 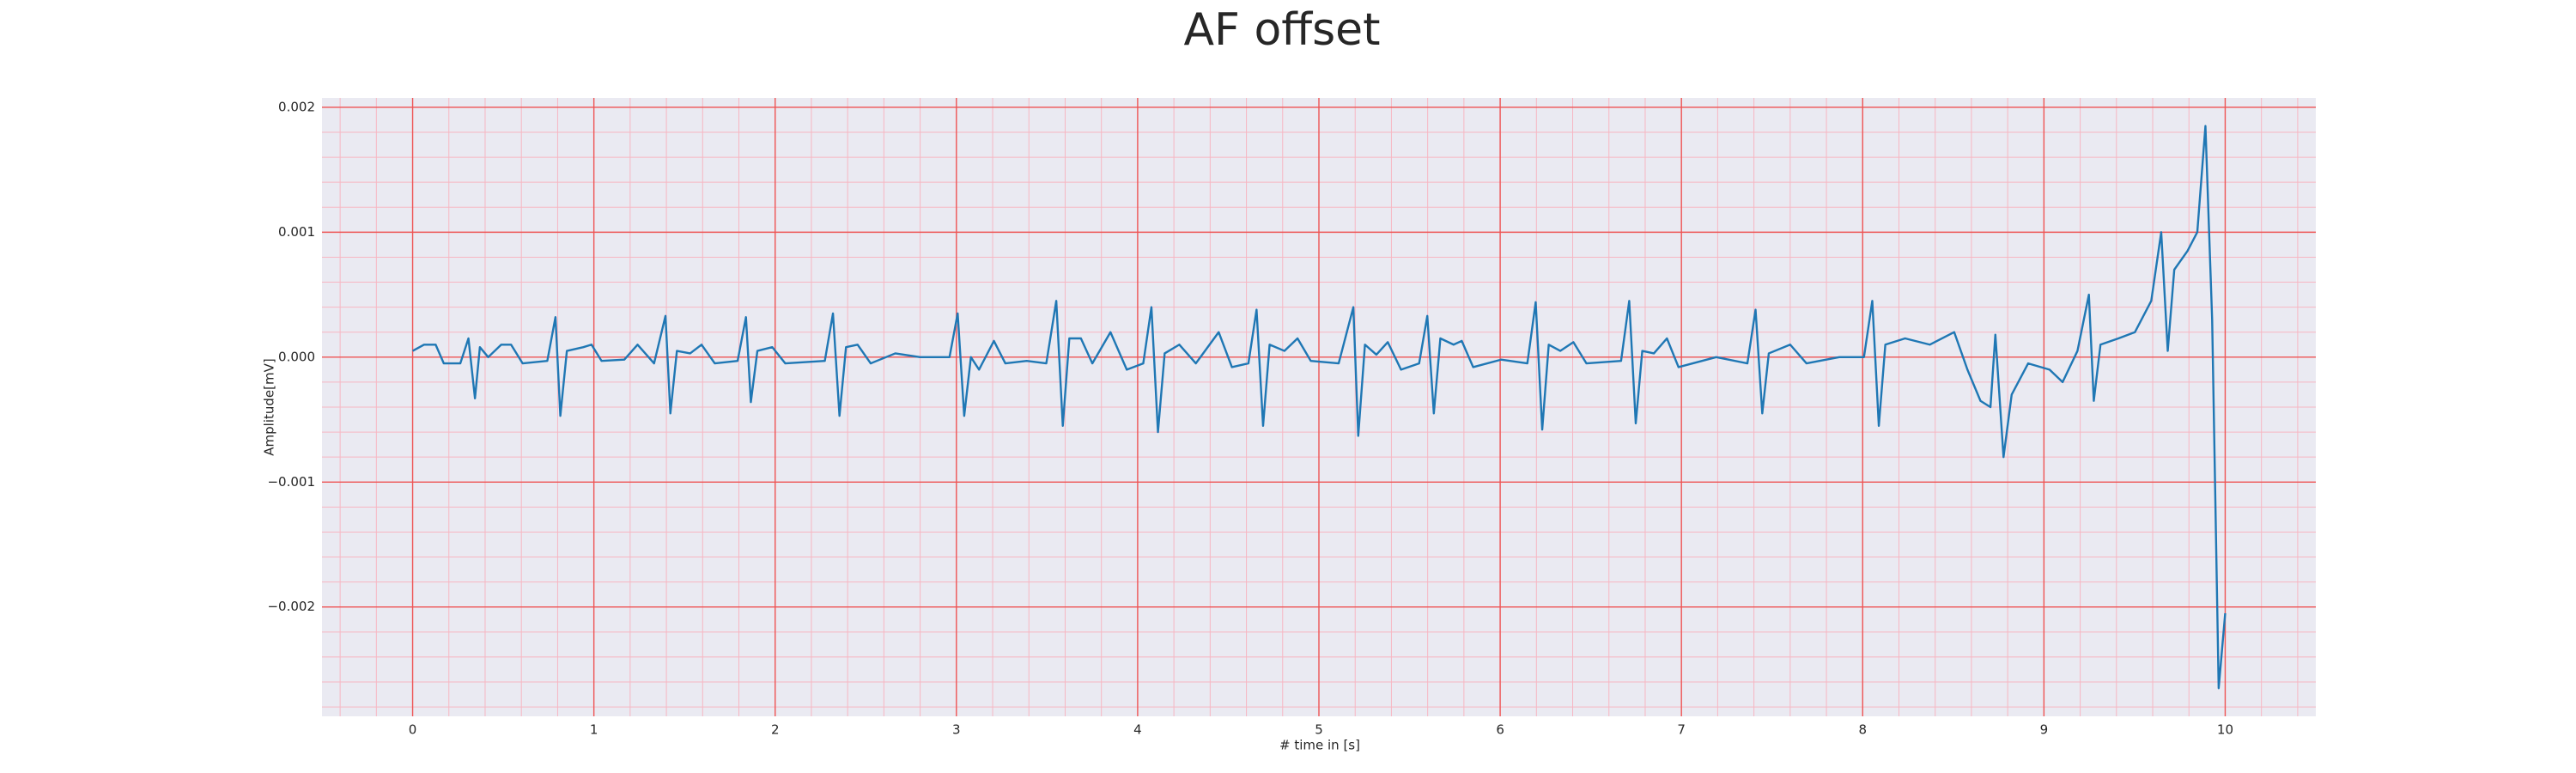 I want to click on x-axis-label: # time in [s], so click(x=1319, y=745).